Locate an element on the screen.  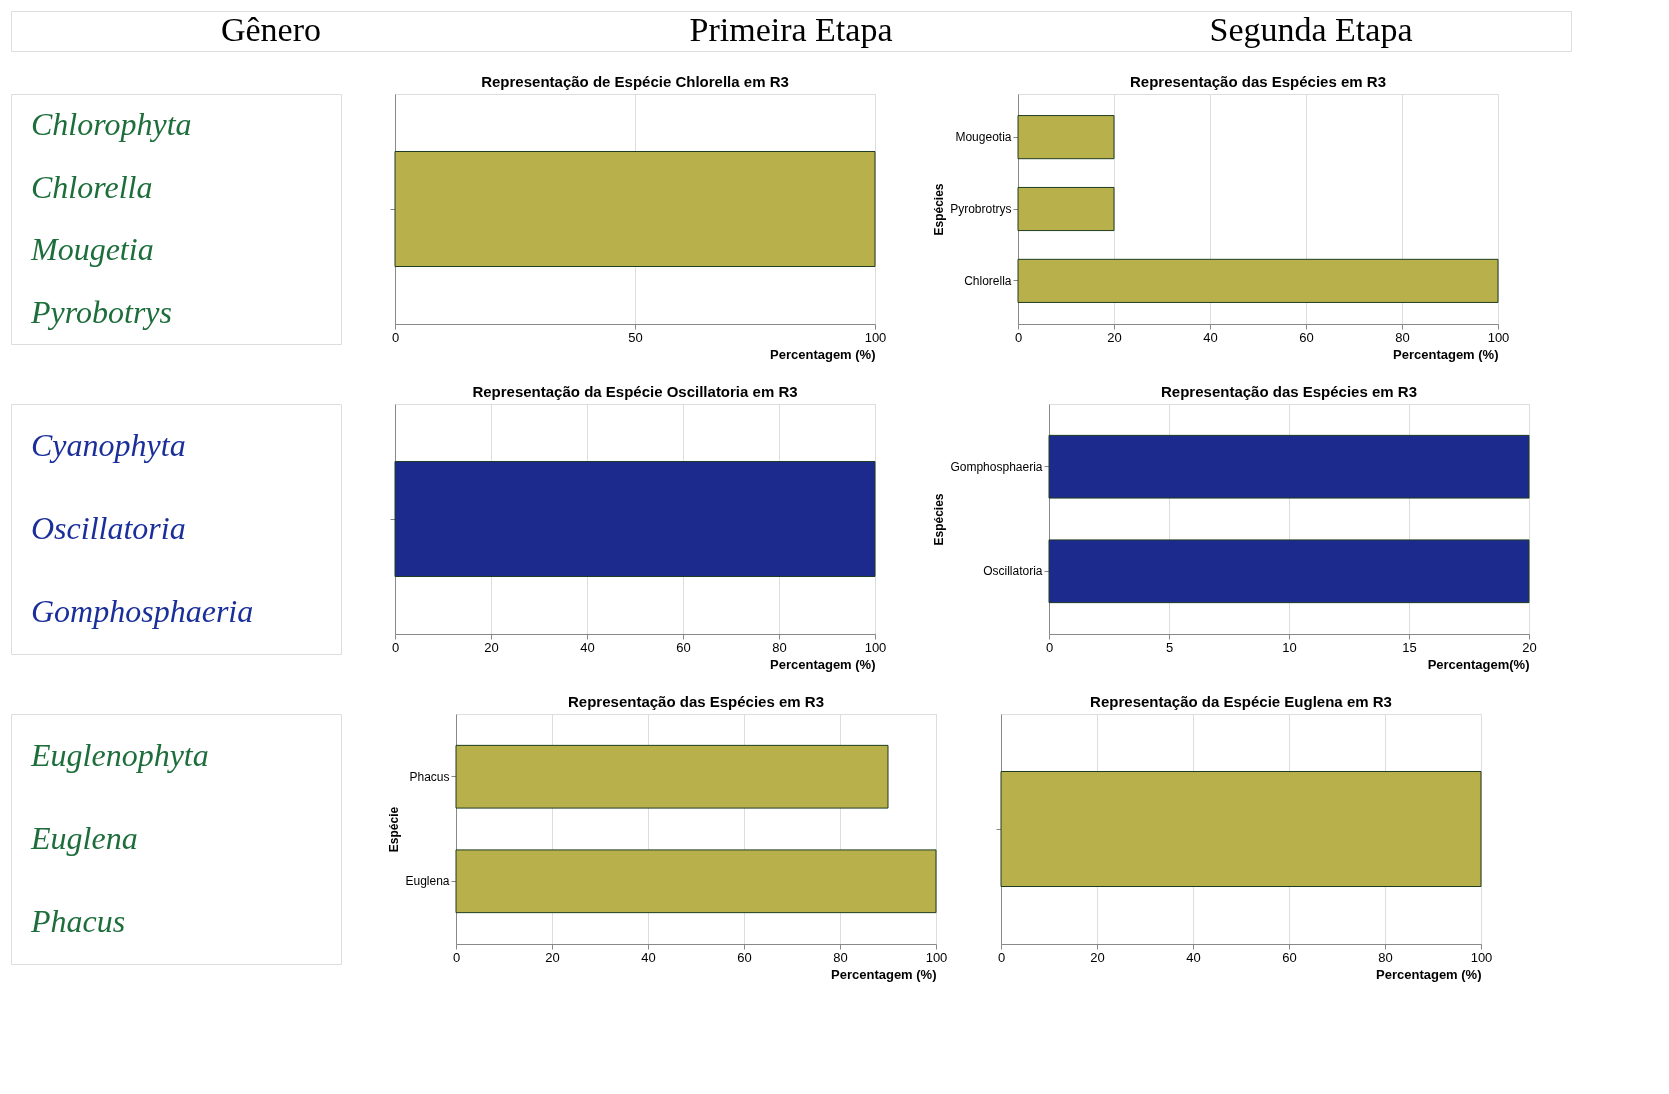
y-tick-label: Mougeotia is located at coordinates (983, 137).